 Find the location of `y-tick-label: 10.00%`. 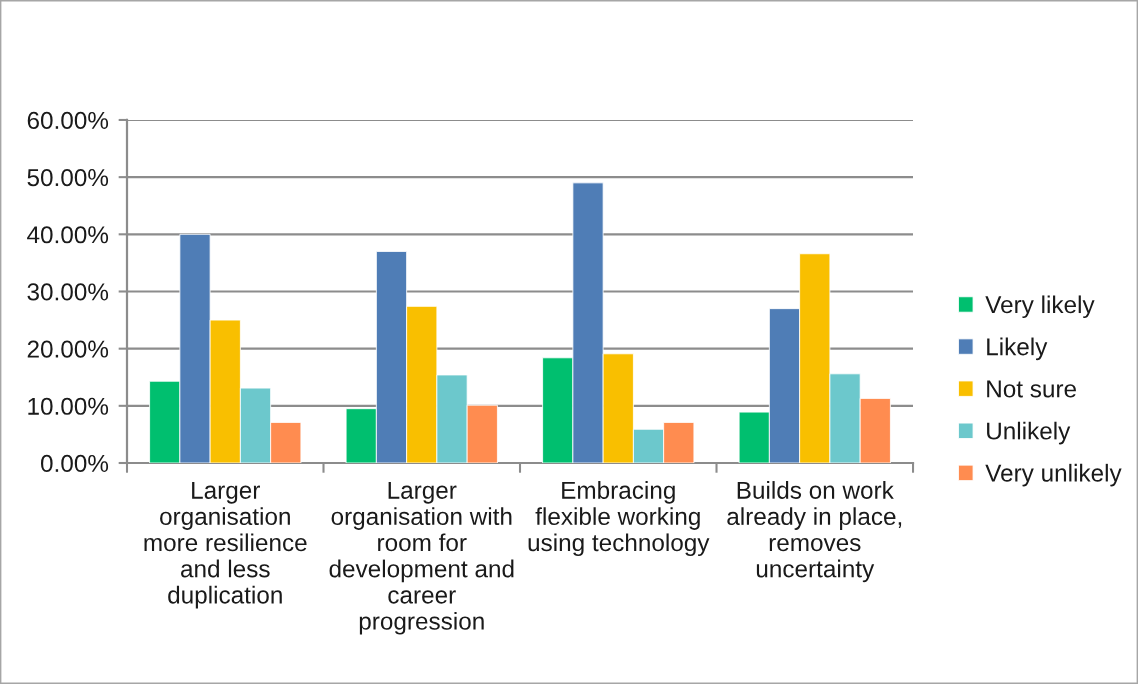

y-tick-label: 10.00% is located at coordinates (68, 406).